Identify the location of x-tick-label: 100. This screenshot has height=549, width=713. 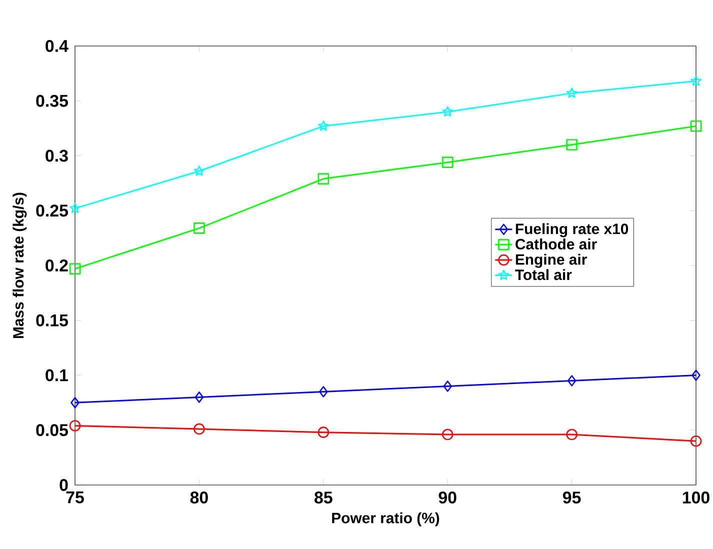
(696, 498).